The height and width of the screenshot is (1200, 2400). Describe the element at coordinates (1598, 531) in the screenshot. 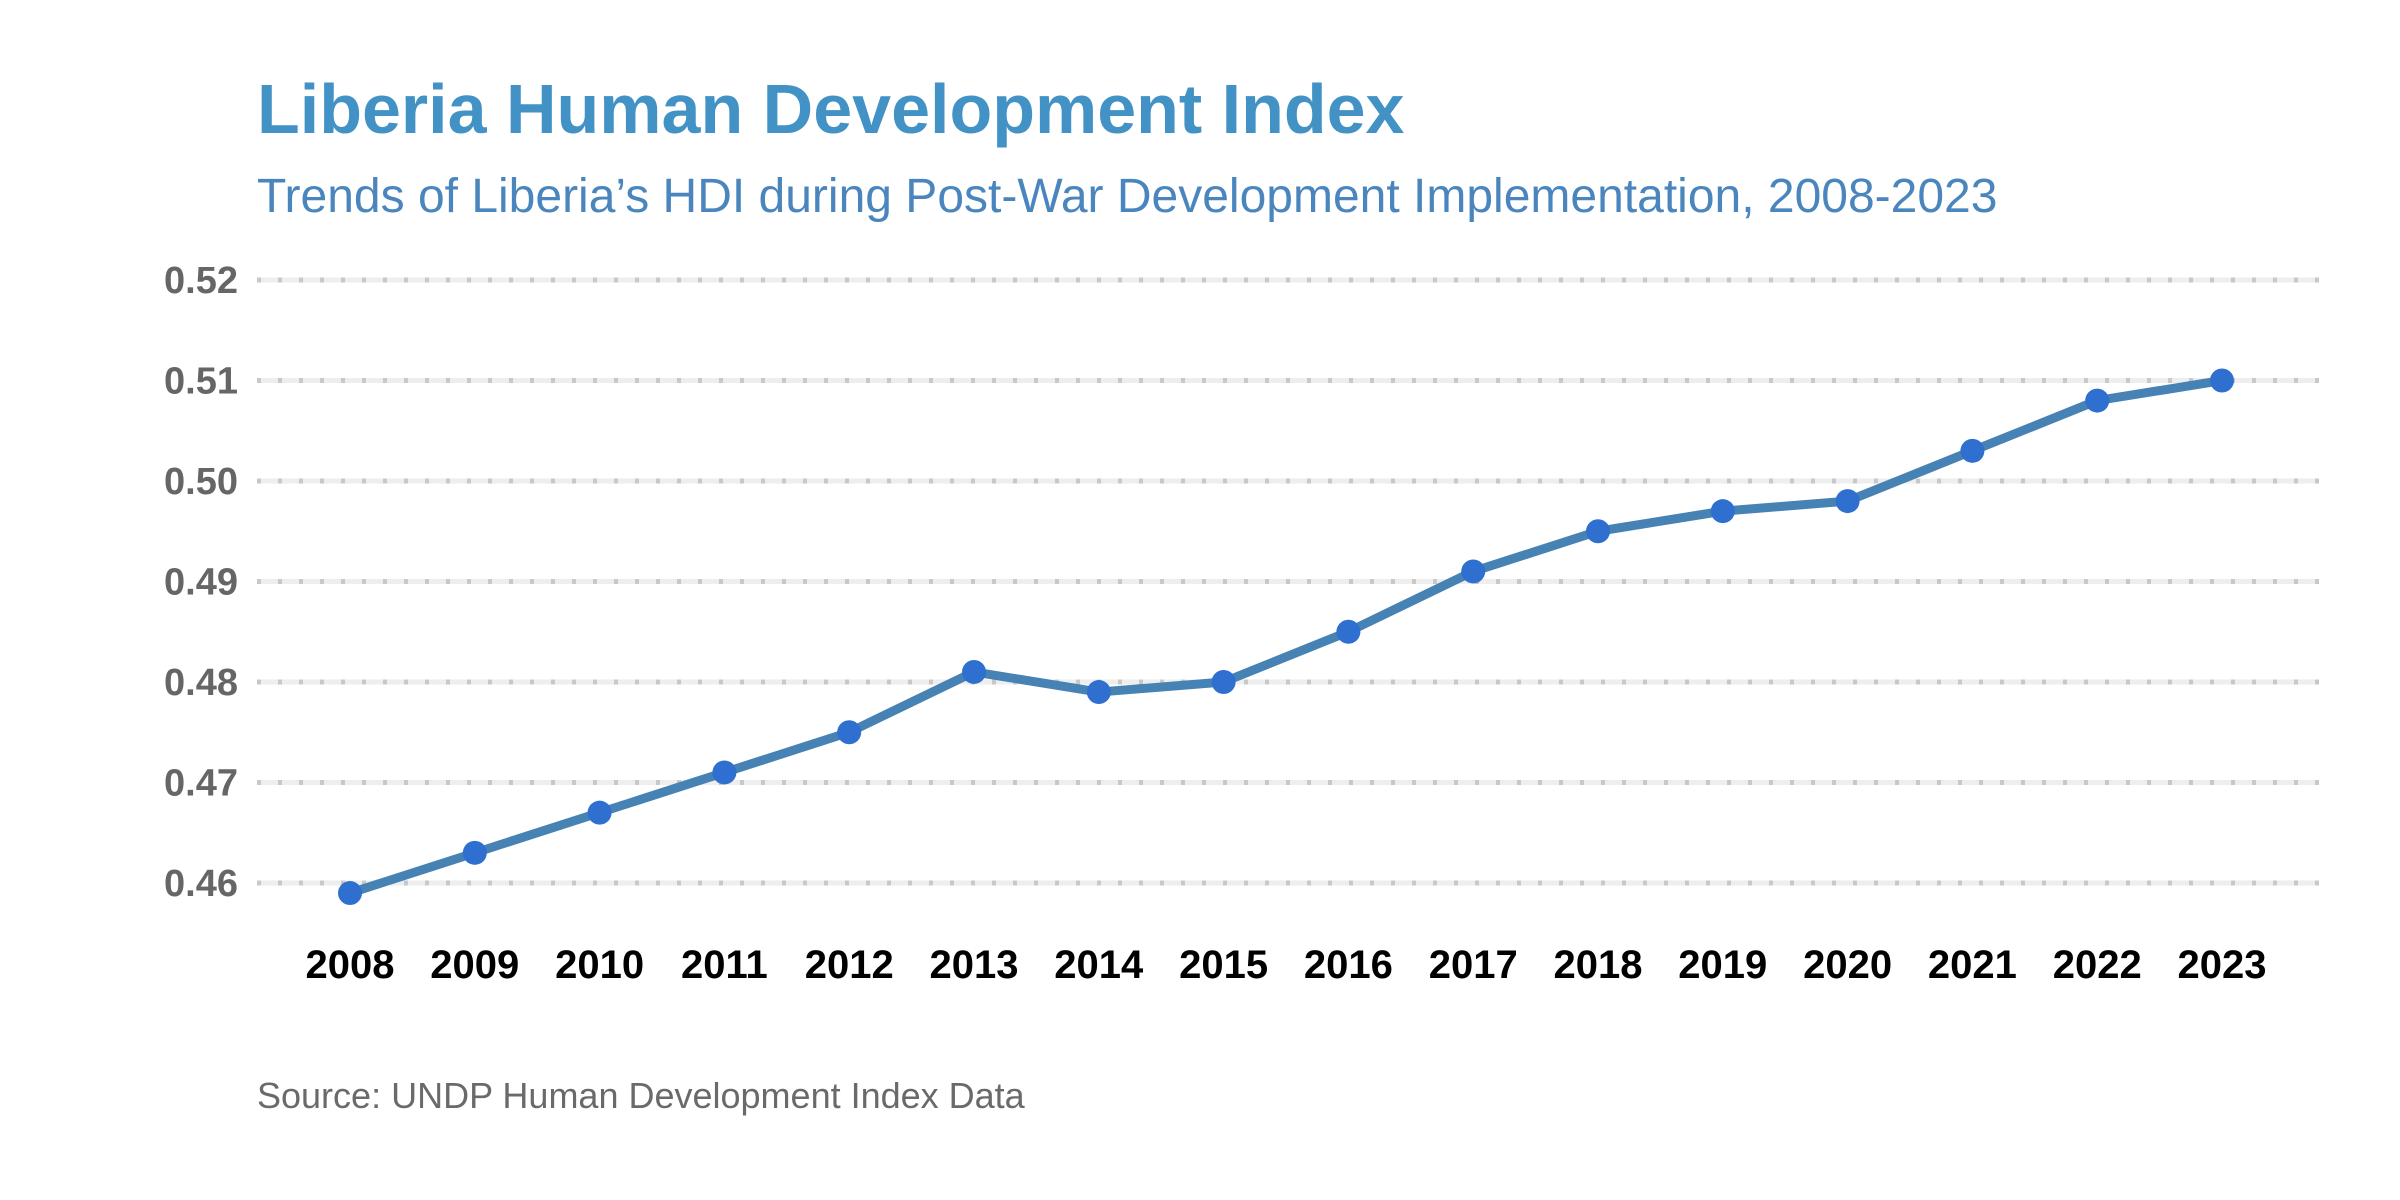

I see `data-point-2018` at that location.